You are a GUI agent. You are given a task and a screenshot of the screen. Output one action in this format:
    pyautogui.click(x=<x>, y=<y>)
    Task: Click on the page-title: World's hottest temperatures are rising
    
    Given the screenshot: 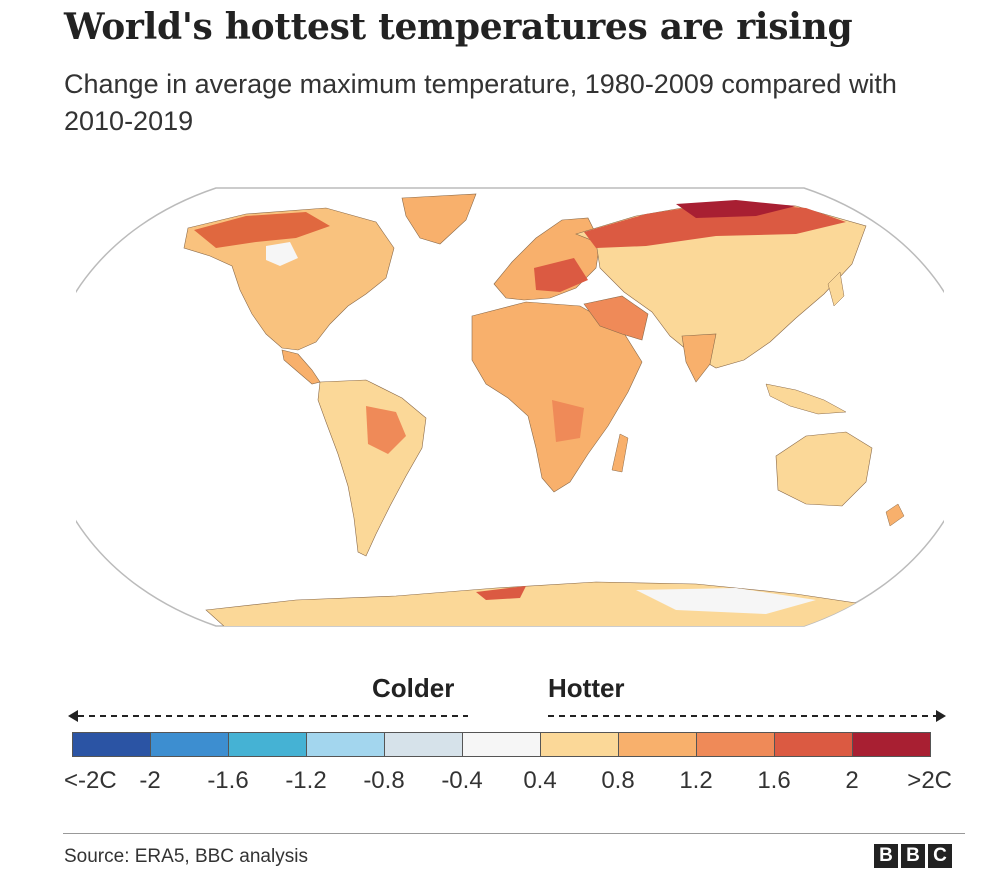 What is the action you would take?
    pyautogui.click(x=458, y=27)
    